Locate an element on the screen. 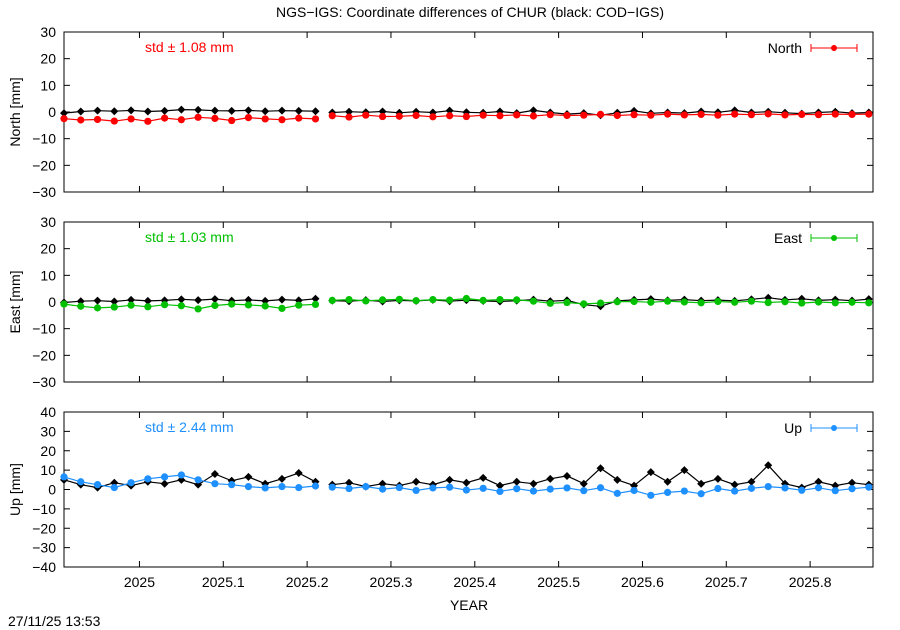 This screenshot has width=900, height=630. y-tick-label: −30 is located at coordinates (44, 192).